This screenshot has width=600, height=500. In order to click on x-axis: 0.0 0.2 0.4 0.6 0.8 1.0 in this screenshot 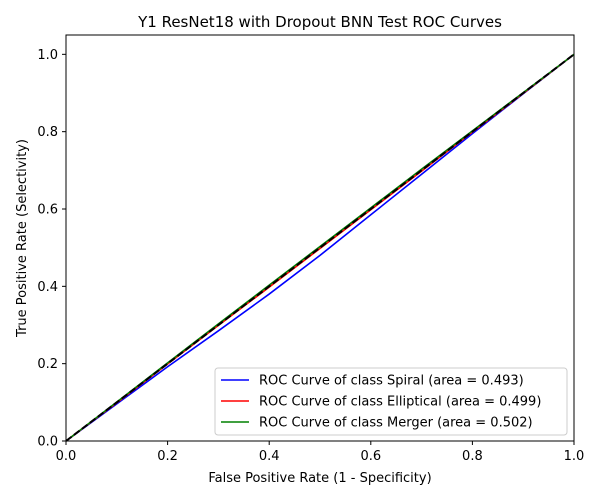, I will do `click(320, 452)`.